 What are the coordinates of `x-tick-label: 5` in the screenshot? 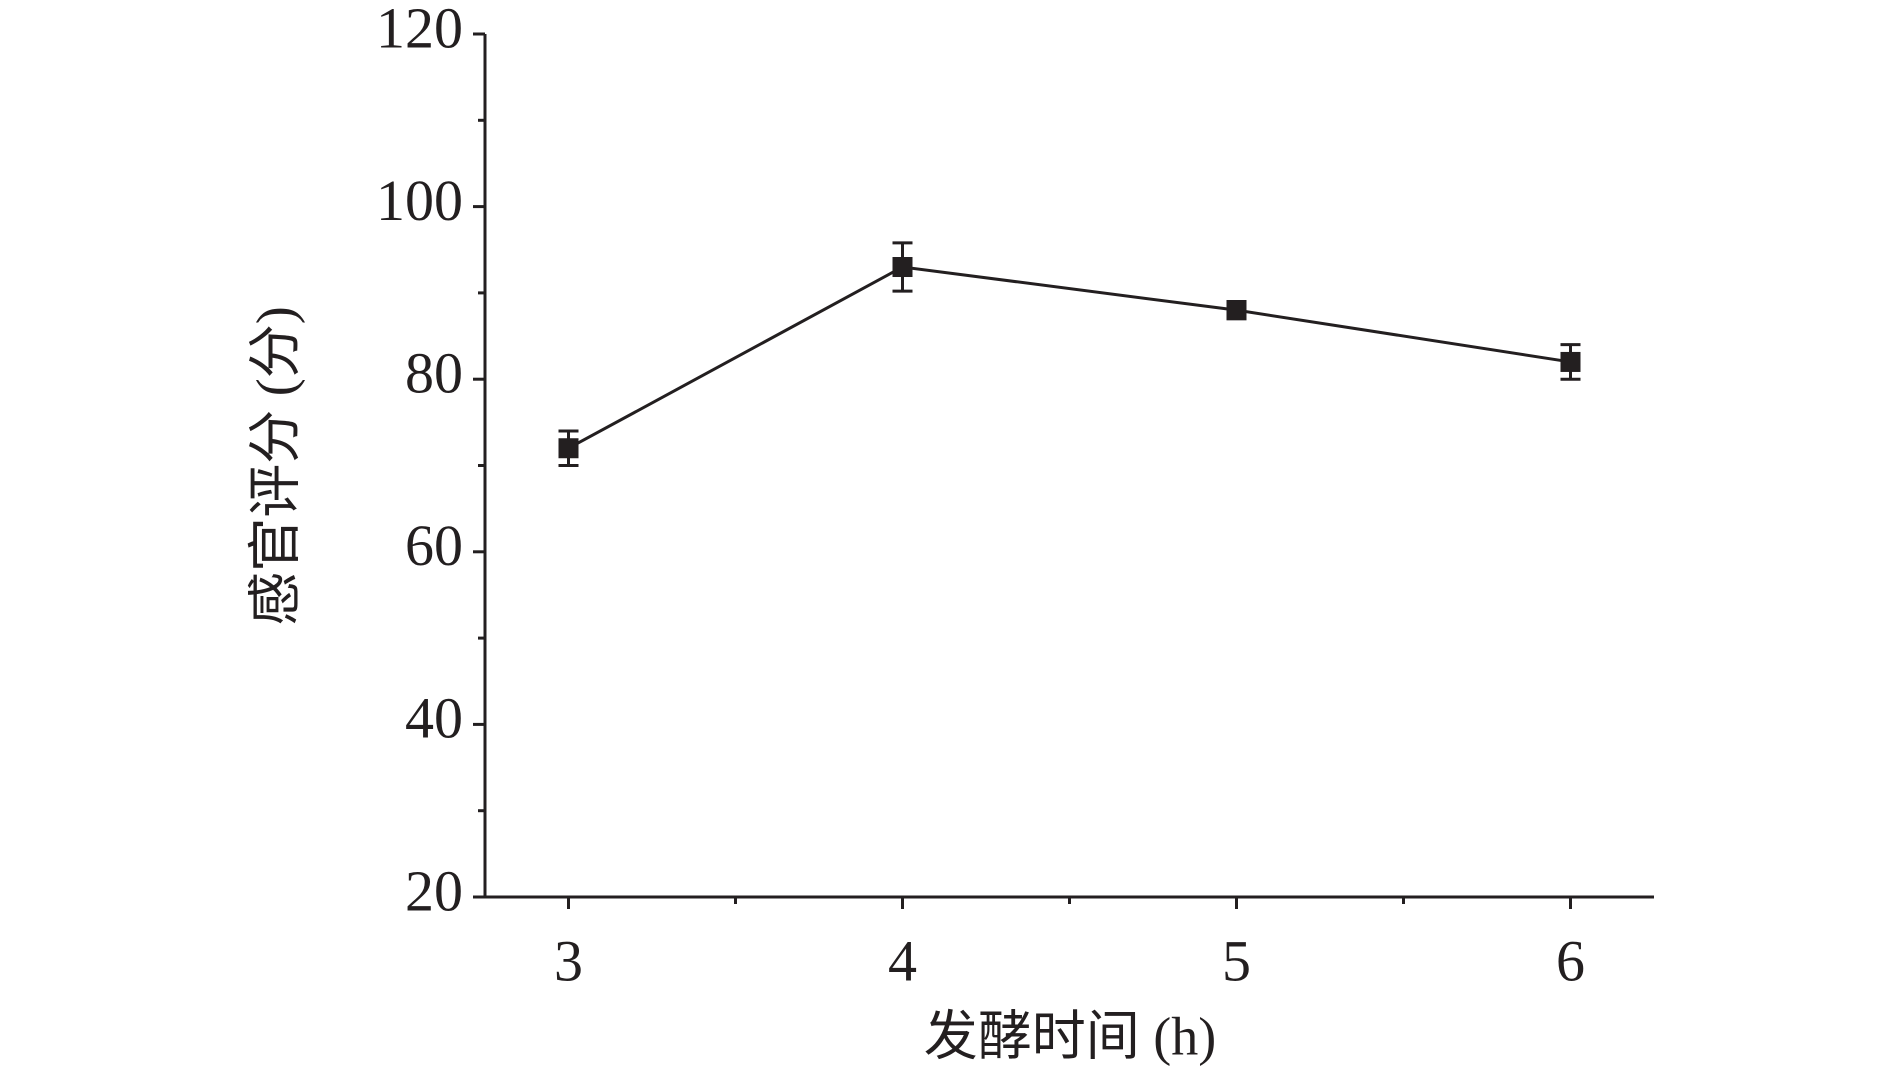 It's located at (1236, 960).